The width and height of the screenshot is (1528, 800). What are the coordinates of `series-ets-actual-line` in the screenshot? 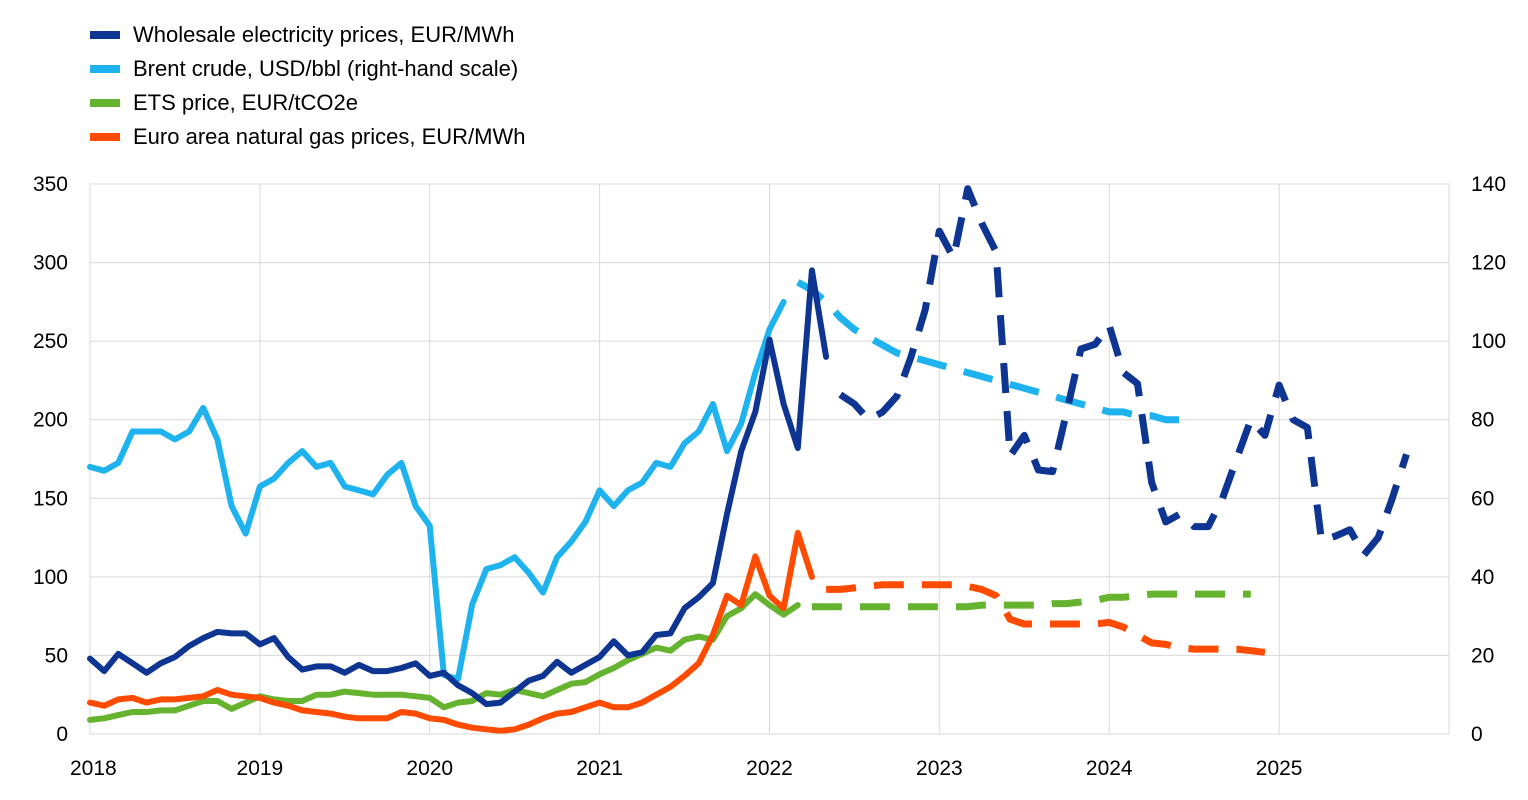 It's located at (444, 657).